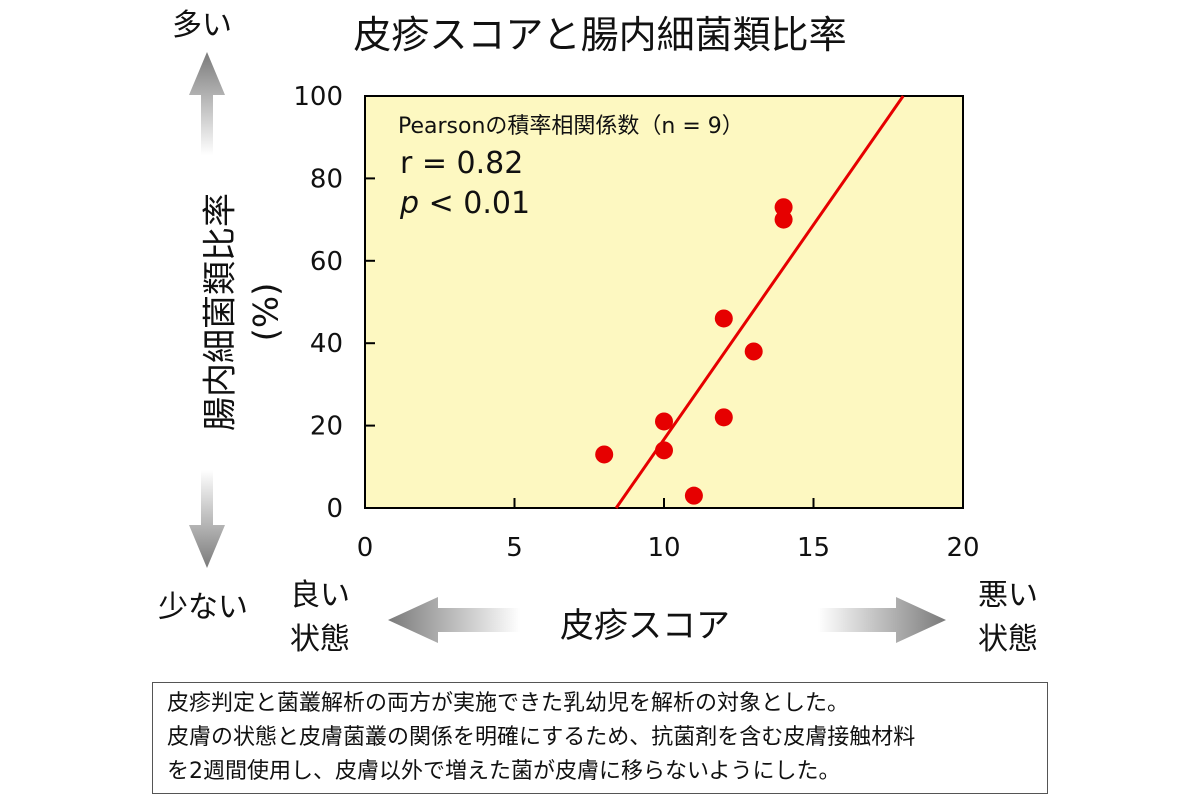 The width and height of the screenshot is (1200, 800). Describe the element at coordinates (202, 25) in the screenshot. I see `top-left-label: 多い` at that location.